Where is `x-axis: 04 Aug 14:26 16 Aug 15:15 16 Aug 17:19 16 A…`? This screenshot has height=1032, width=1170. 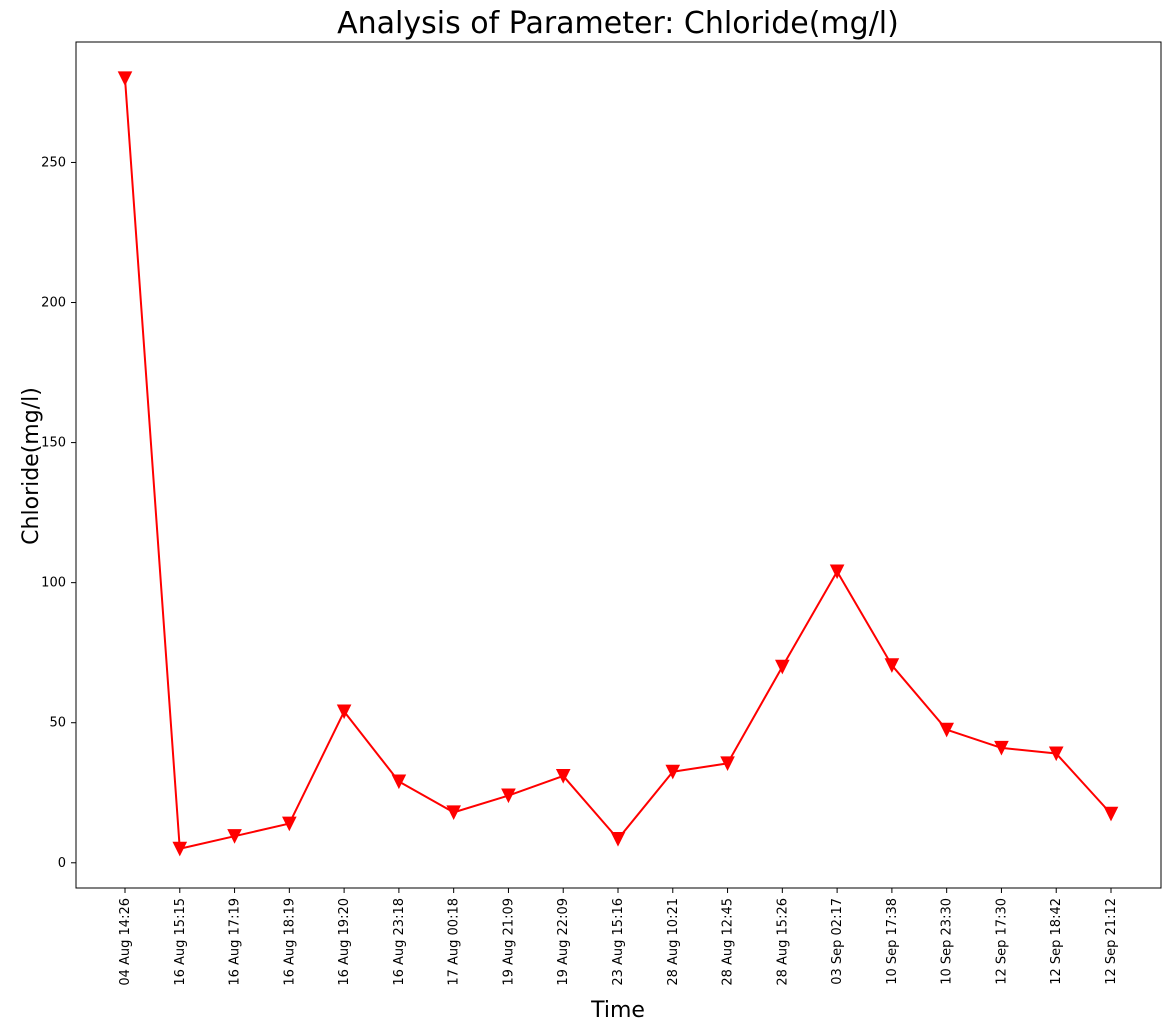 x-axis: 04 Aug 14:26 16 Aug 15:15 16 Aug 17:19 16 A… is located at coordinates (618, 937).